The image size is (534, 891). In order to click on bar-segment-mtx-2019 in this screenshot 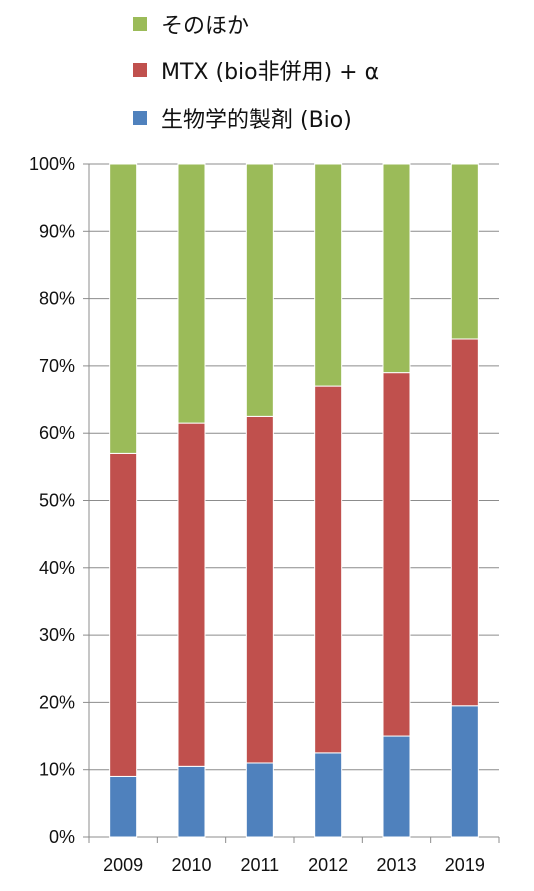, I will do `click(464, 522)`.